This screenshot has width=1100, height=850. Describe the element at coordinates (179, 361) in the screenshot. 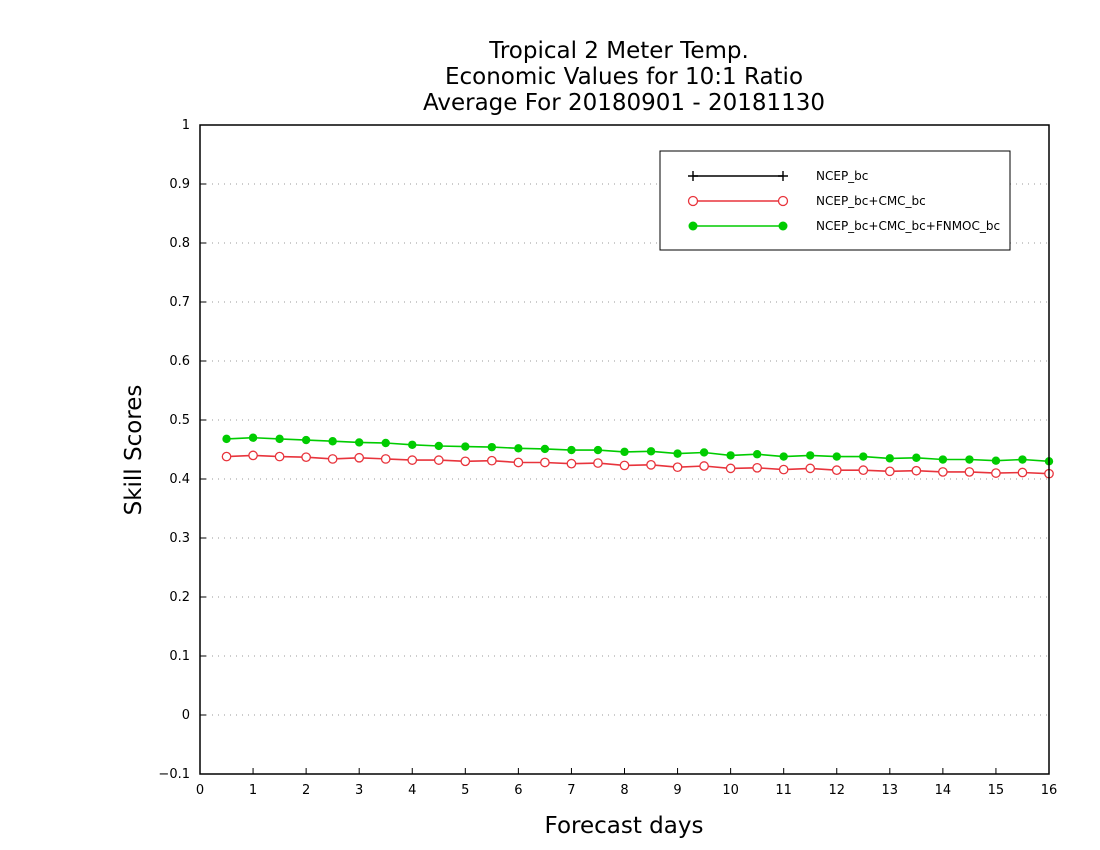

I see `y-tick-label: 0.6` at that location.